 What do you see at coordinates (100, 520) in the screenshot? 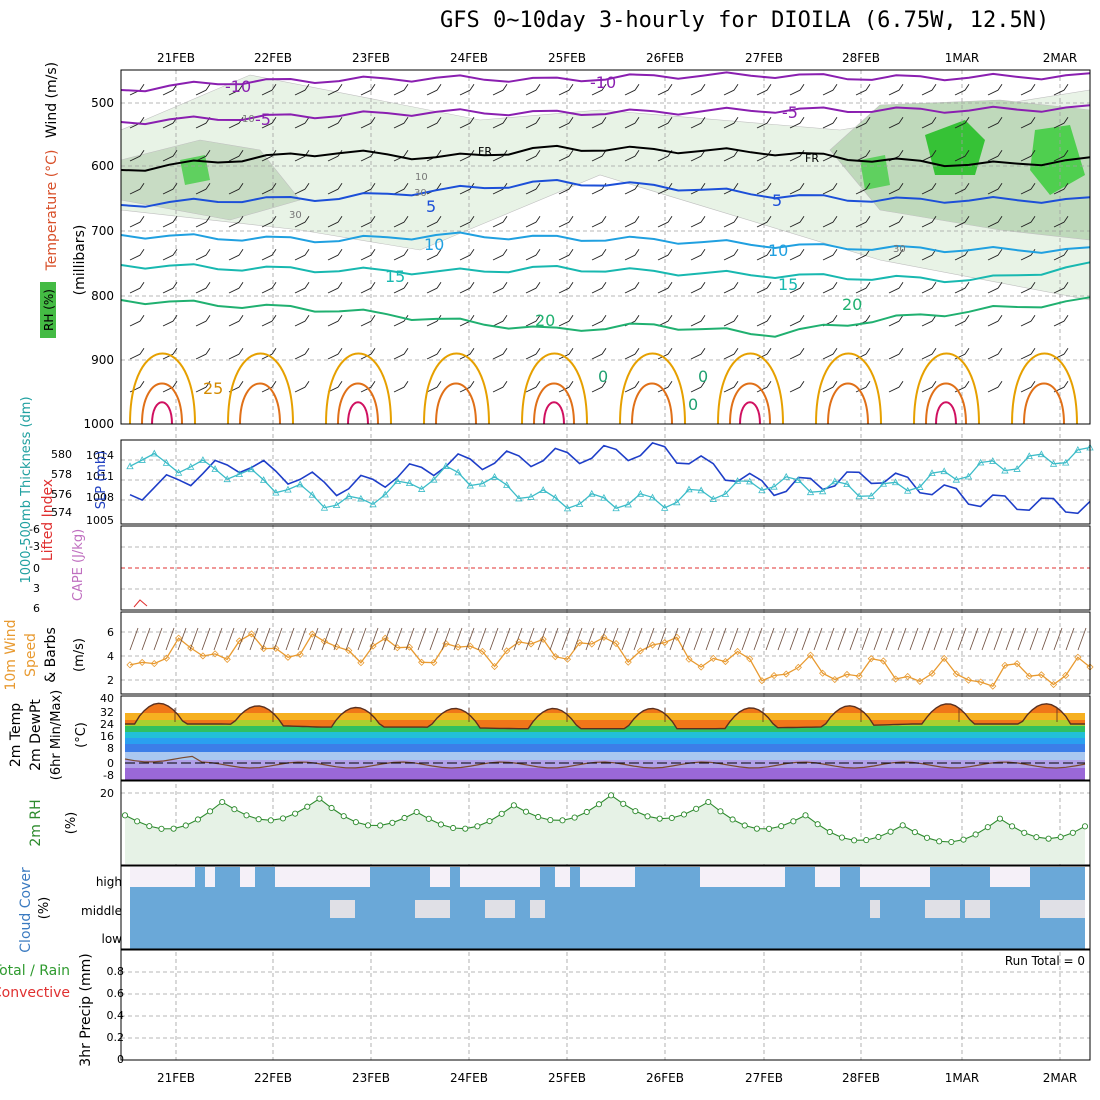
I see `slp-tick-label: 1005` at bounding box center [100, 520].